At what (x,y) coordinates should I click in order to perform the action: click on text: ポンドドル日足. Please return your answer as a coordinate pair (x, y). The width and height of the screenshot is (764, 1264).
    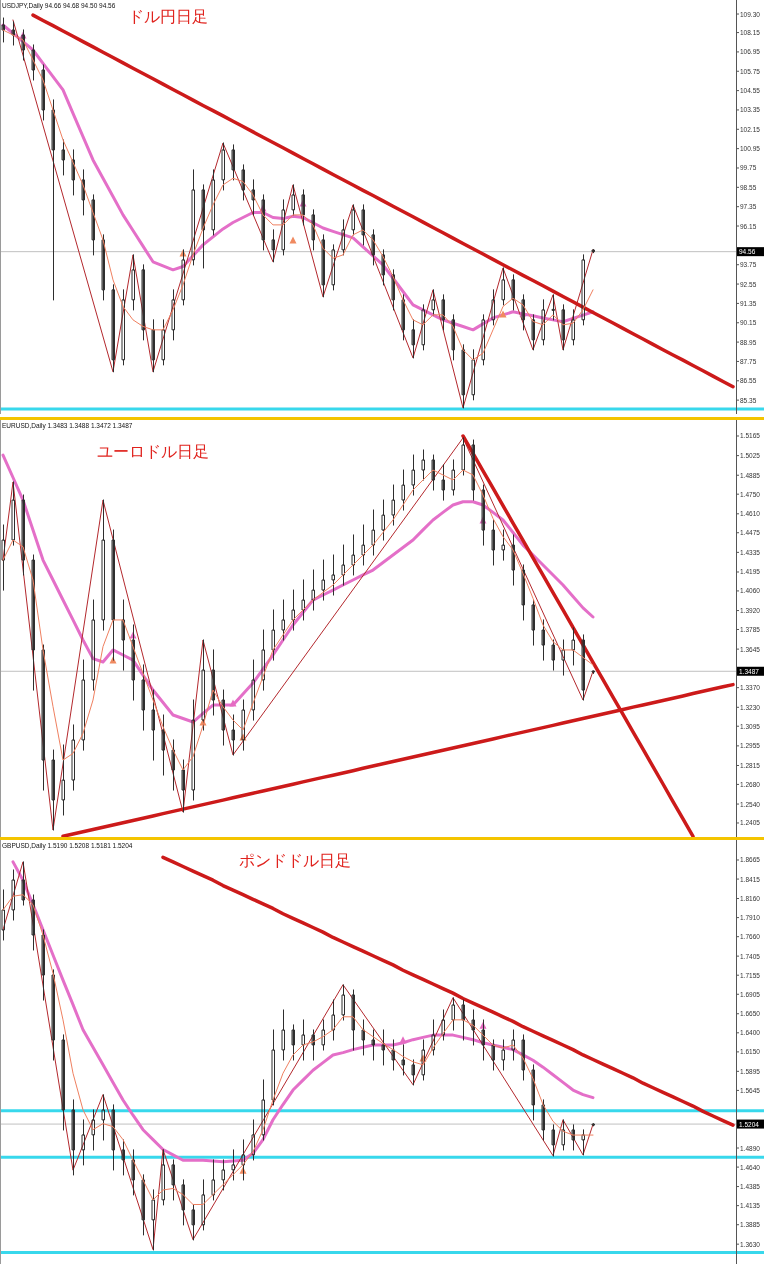
    Looking at the image, I should click on (295, 860).